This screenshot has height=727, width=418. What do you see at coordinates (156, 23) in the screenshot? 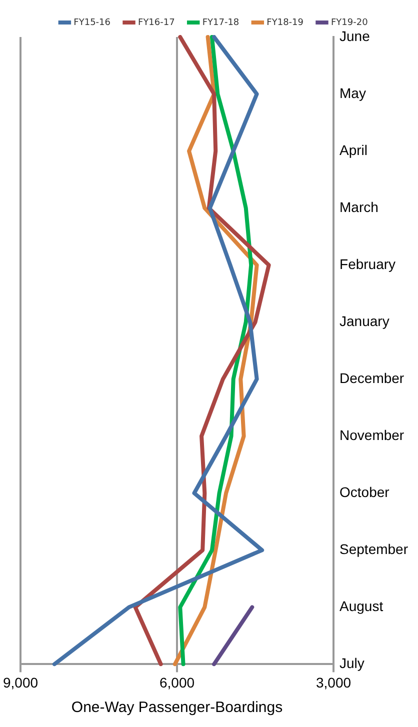
I see `legend-label: FY16-17` at bounding box center [156, 23].